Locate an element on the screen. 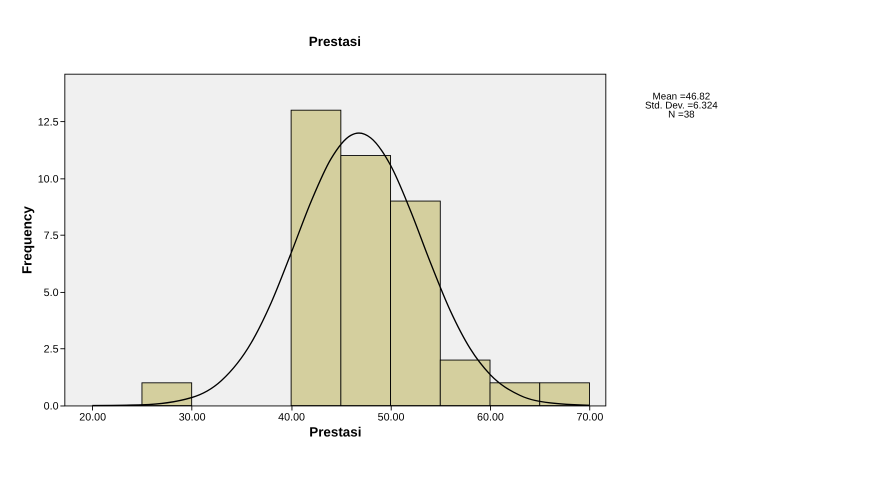  x-tick-label: 30.00 is located at coordinates (192, 417).